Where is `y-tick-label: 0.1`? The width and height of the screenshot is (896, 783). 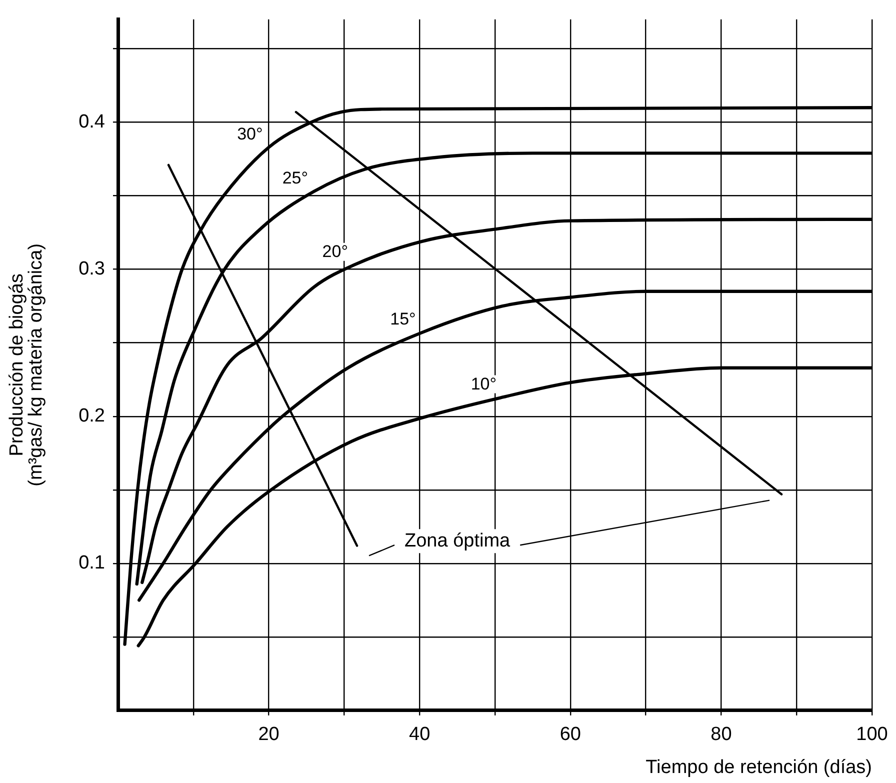
y-tick-label: 0.1 is located at coordinates (91, 563).